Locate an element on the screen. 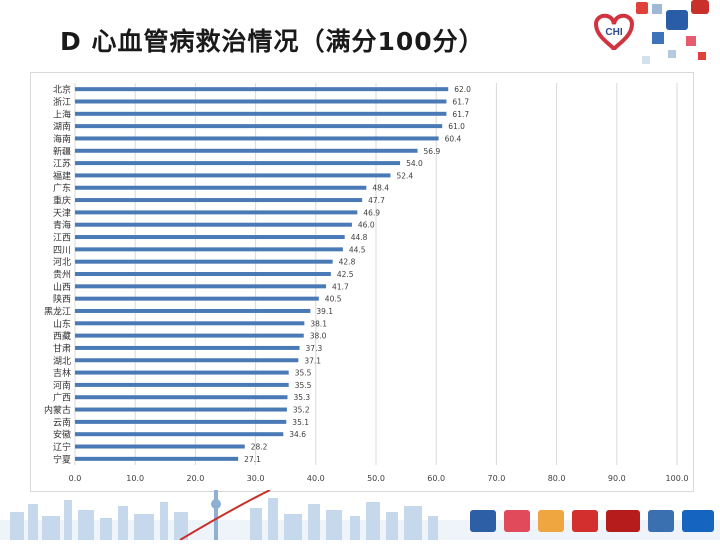  value-label: 42.8 is located at coordinates (347, 262).